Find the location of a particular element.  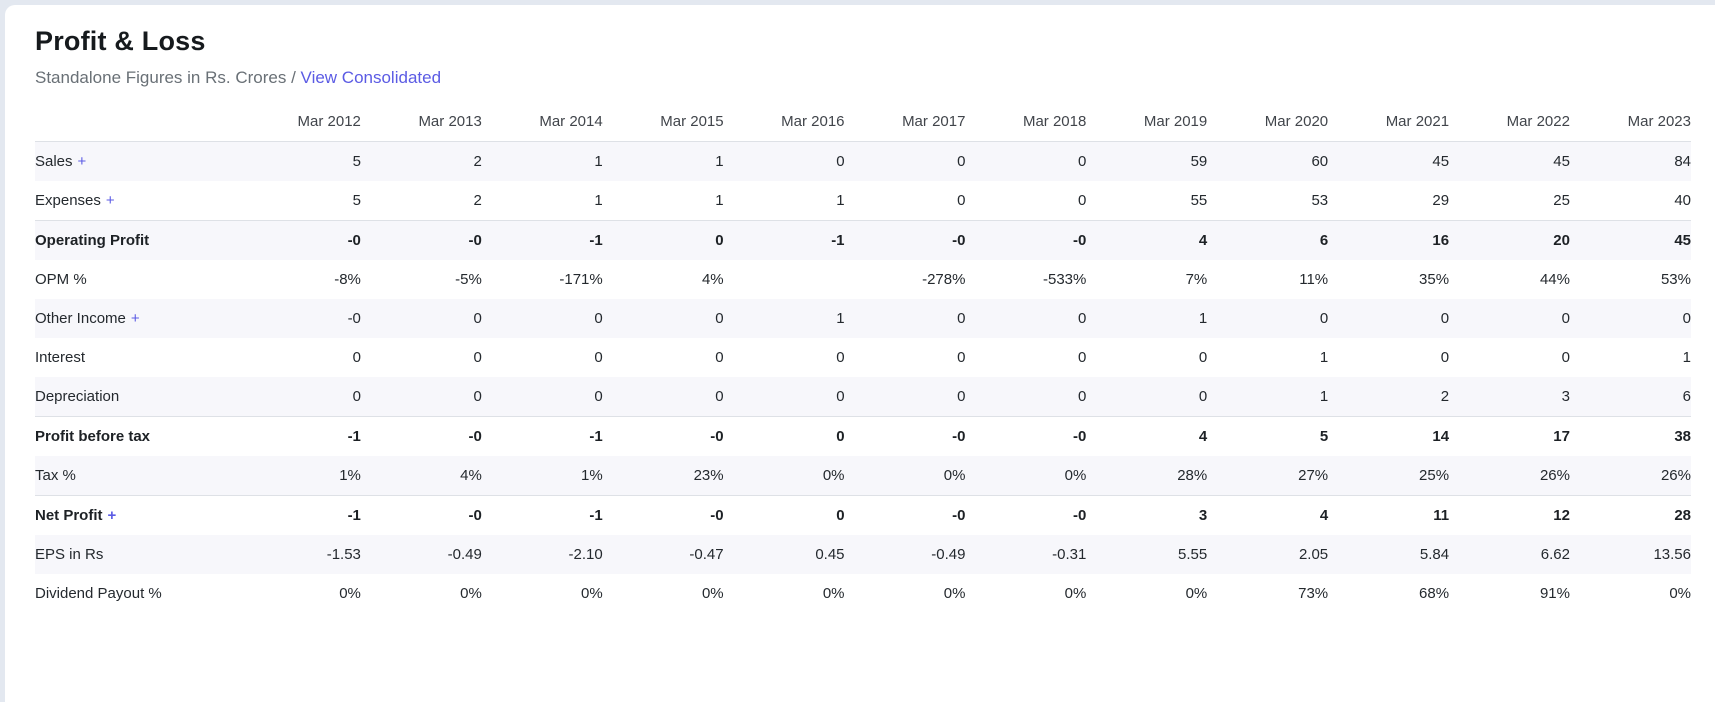

row-label: Other Income + is located at coordinates (137, 318).